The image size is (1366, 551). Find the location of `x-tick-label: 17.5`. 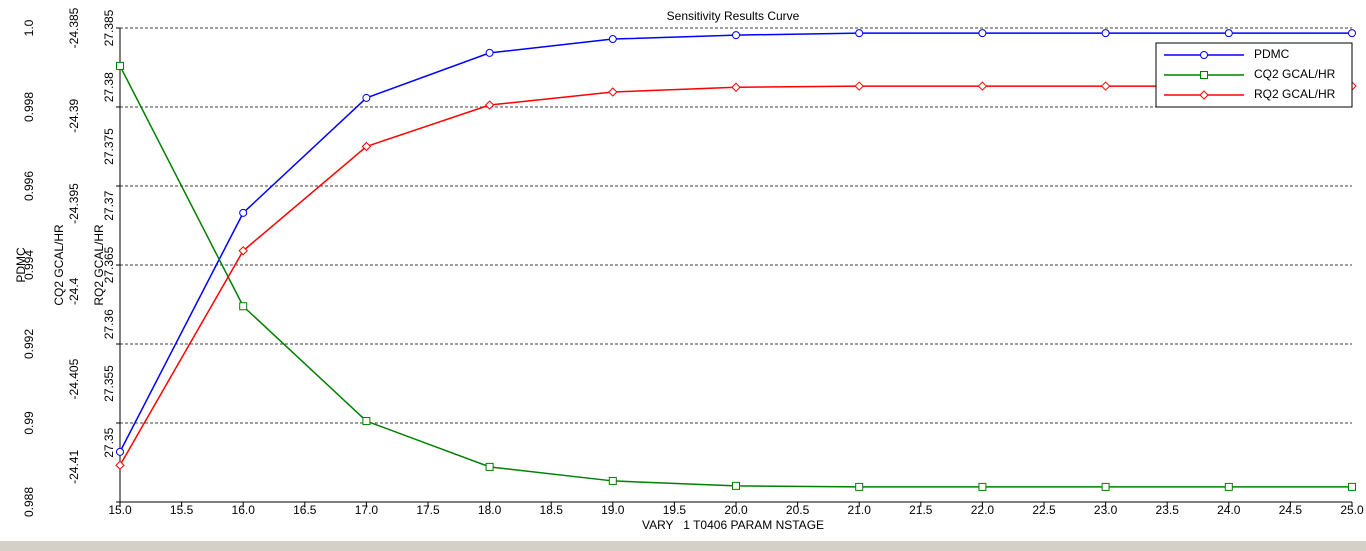

x-tick-label: 17.5 is located at coordinates (428, 510).